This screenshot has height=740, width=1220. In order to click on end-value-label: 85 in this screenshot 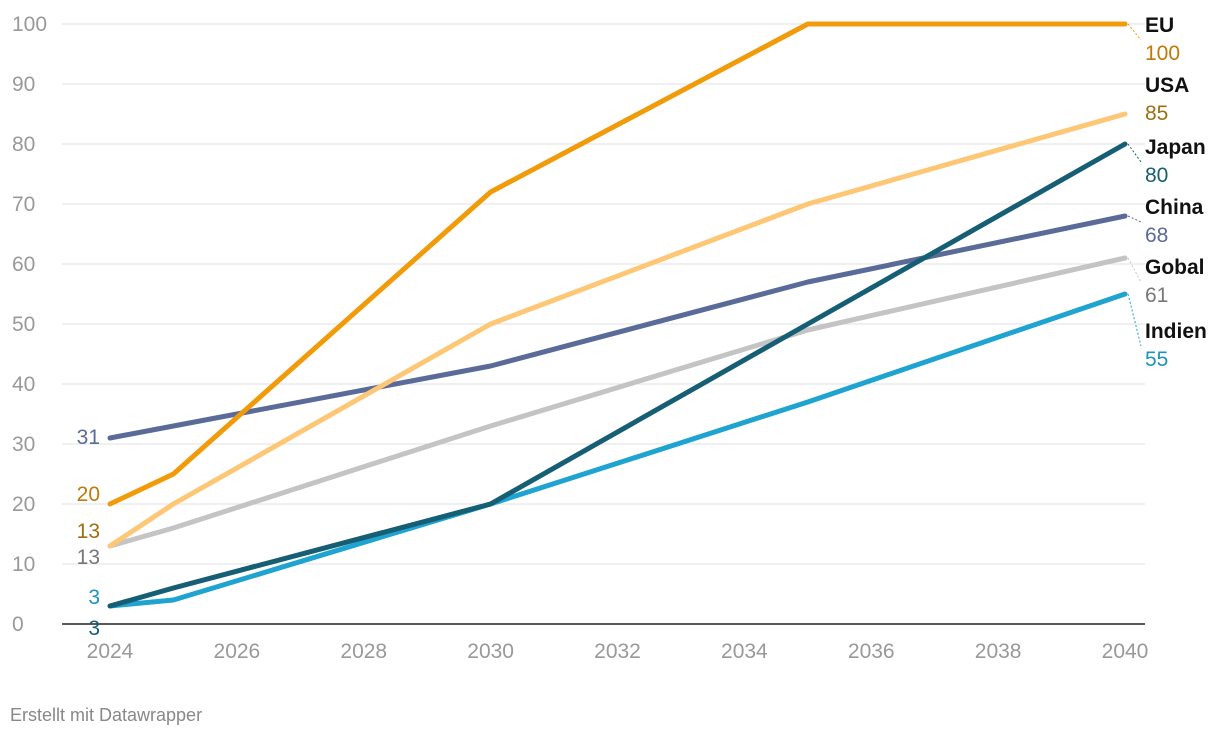, I will do `click(1156, 113)`.